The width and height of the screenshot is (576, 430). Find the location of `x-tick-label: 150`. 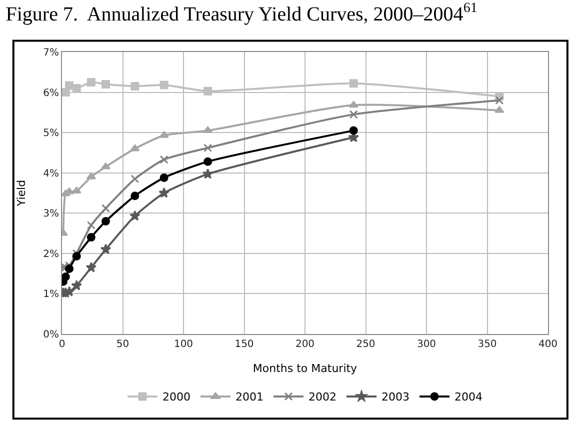

x-tick-label: 150 is located at coordinates (244, 344).